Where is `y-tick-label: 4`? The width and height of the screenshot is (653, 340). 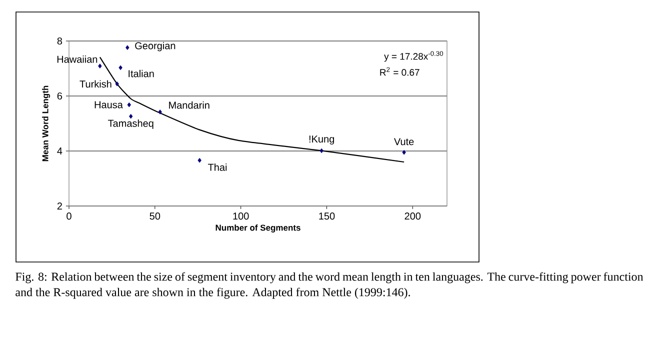
y-tick-label: 4 is located at coordinates (59, 151).